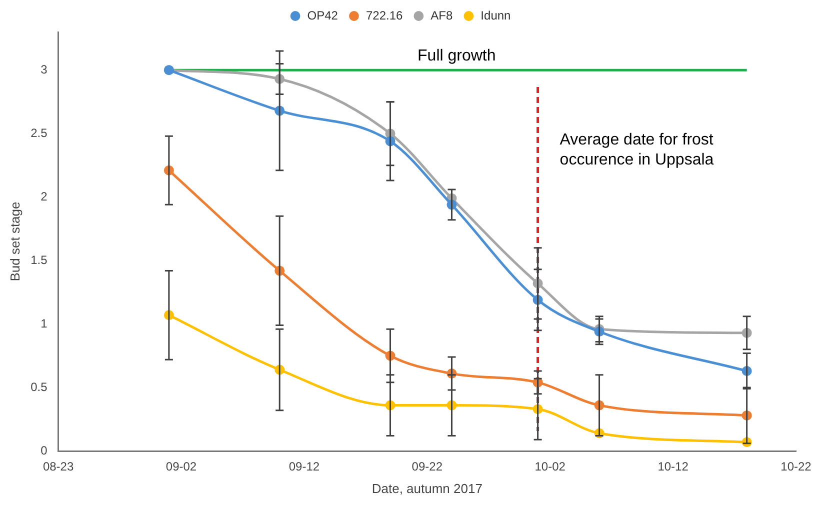 The width and height of the screenshot is (818, 505). I want to click on y-axis-title: Bud set stage, so click(14, 242).